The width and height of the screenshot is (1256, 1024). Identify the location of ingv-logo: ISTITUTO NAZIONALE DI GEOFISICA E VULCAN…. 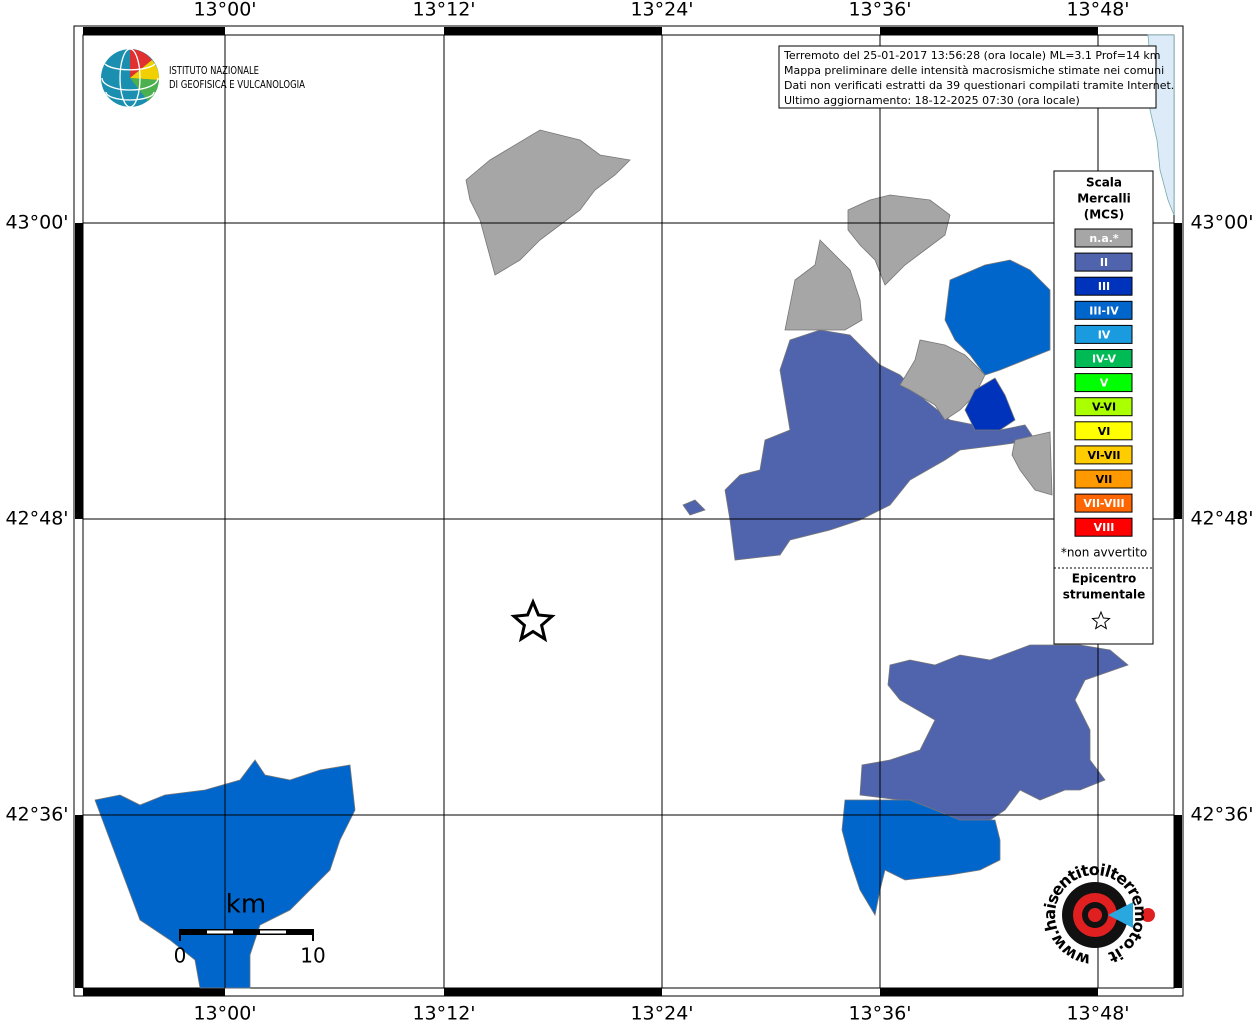
(203, 78).